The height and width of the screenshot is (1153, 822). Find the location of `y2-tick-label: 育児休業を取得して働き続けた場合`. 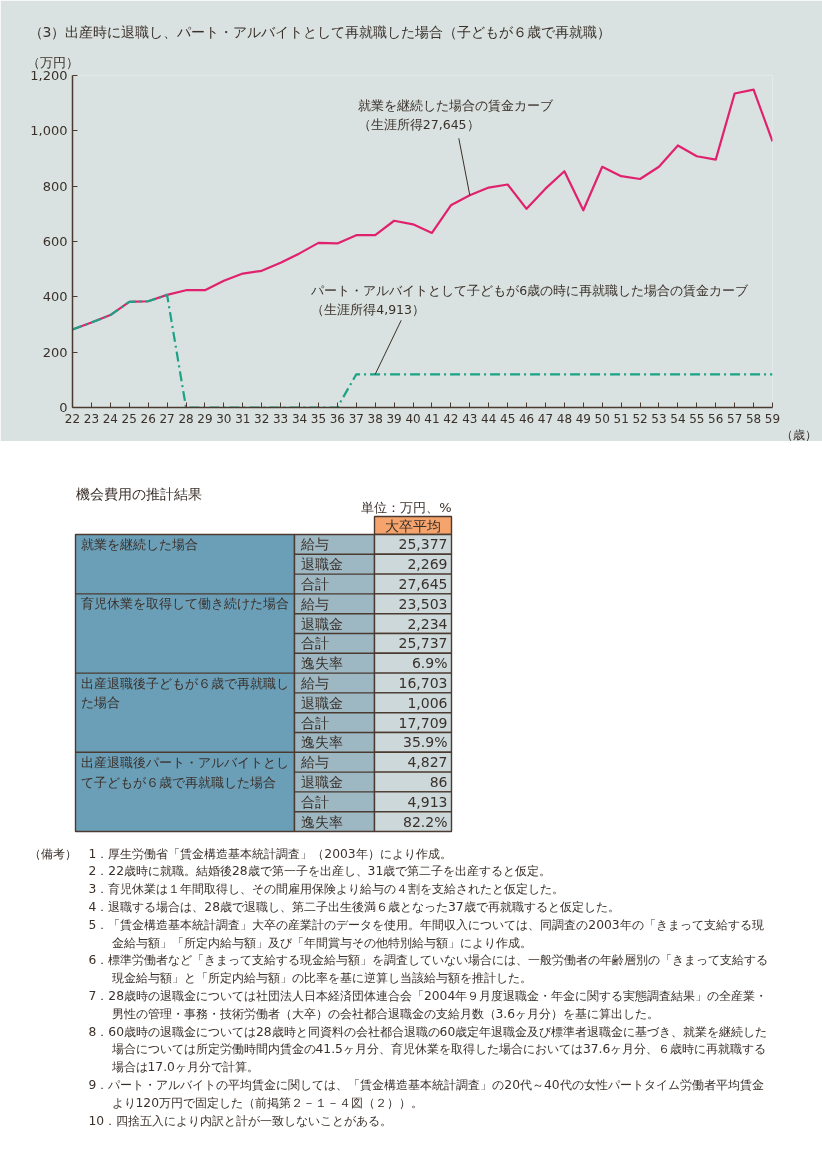

y2-tick-label: 育児休業を取得して働き続けた場合 is located at coordinates (184, 604).